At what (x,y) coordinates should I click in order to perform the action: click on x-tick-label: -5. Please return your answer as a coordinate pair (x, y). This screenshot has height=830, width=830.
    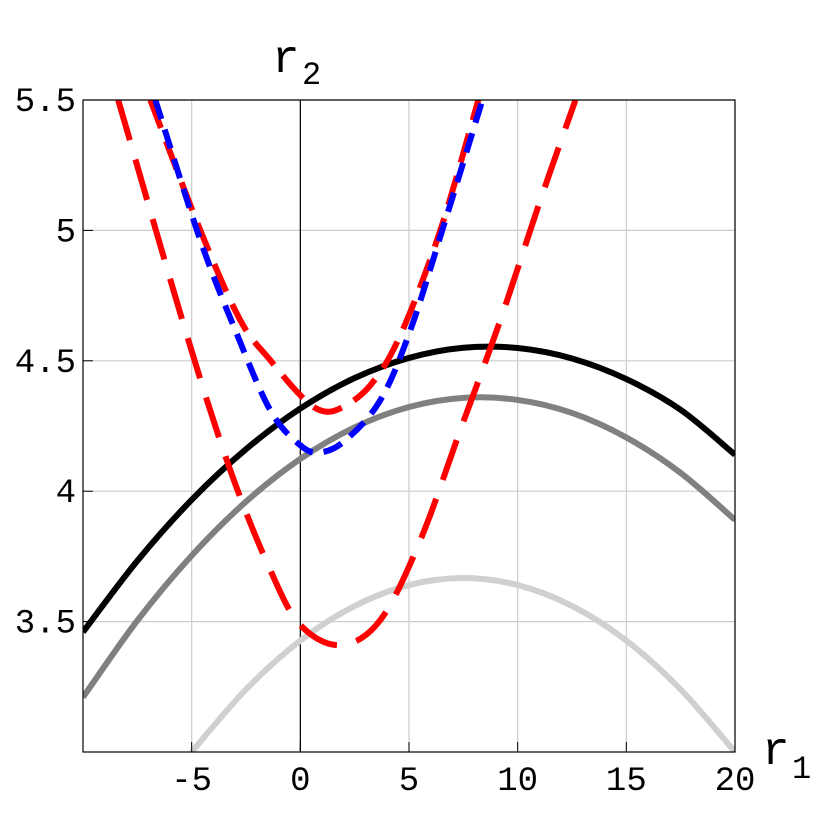
    Looking at the image, I should click on (191, 782).